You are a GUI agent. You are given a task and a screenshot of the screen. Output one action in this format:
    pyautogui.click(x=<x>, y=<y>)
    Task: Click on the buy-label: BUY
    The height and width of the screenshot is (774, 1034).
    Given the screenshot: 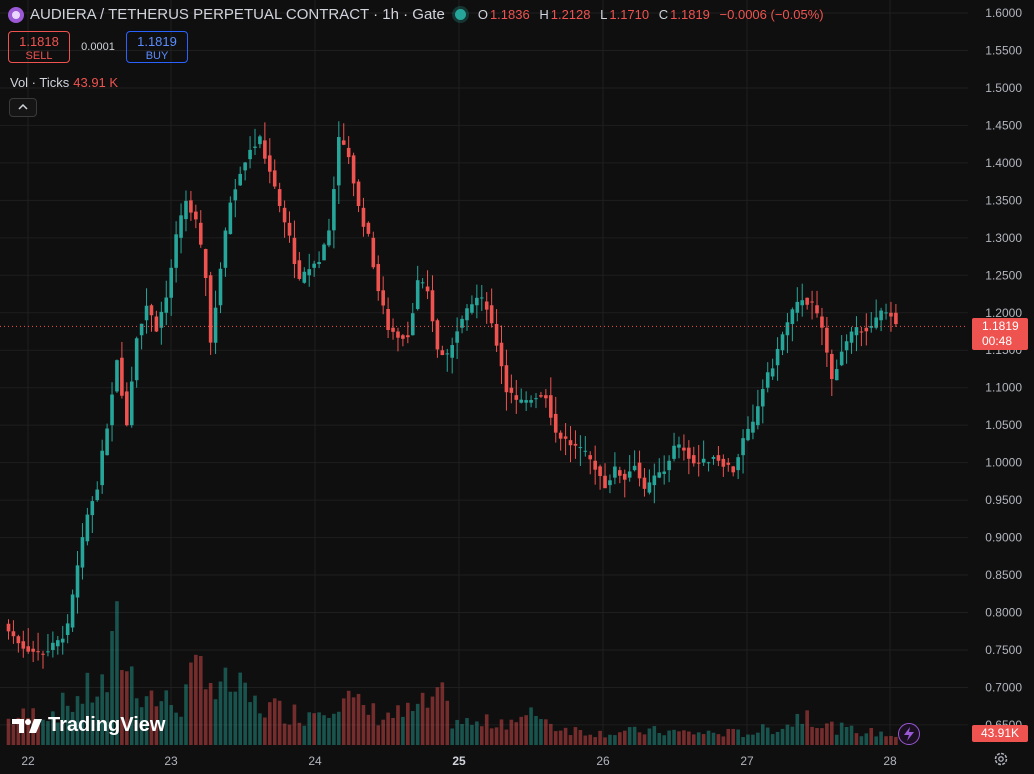 What is the action you would take?
    pyautogui.click(x=157, y=56)
    